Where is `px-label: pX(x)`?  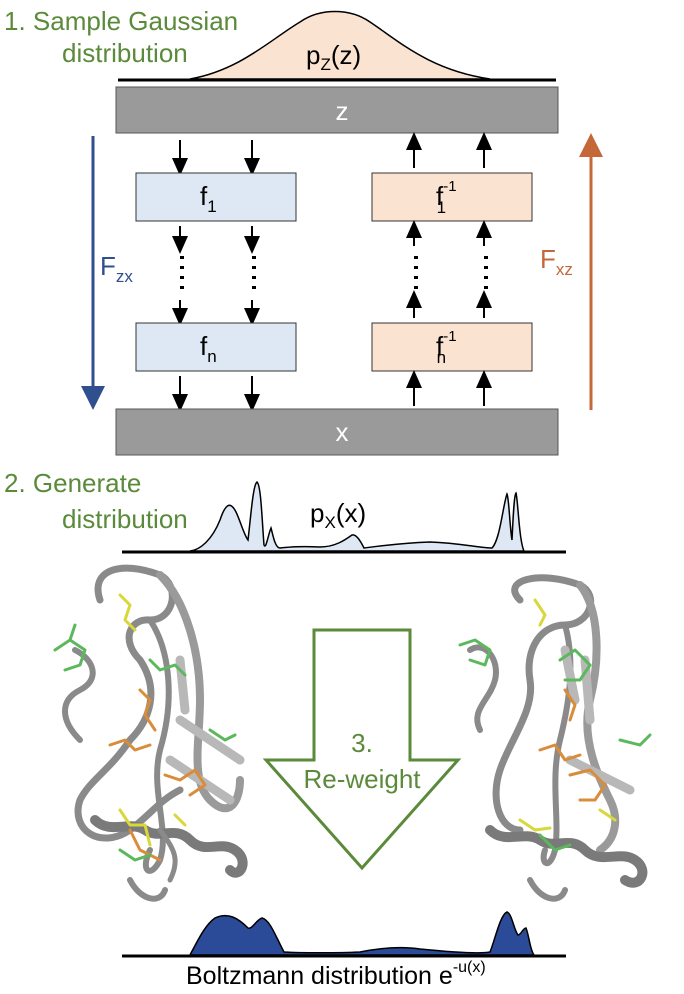 px-label: pX(x) is located at coordinates (338, 515).